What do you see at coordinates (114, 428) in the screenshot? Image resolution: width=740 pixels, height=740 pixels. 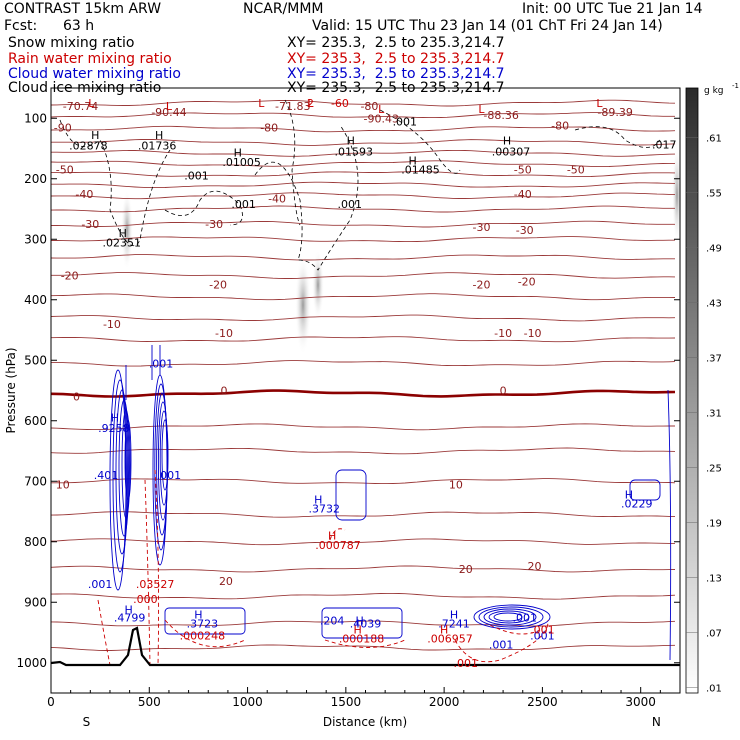 I see `cloud-water-label-2: .9258` at bounding box center [114, 428].